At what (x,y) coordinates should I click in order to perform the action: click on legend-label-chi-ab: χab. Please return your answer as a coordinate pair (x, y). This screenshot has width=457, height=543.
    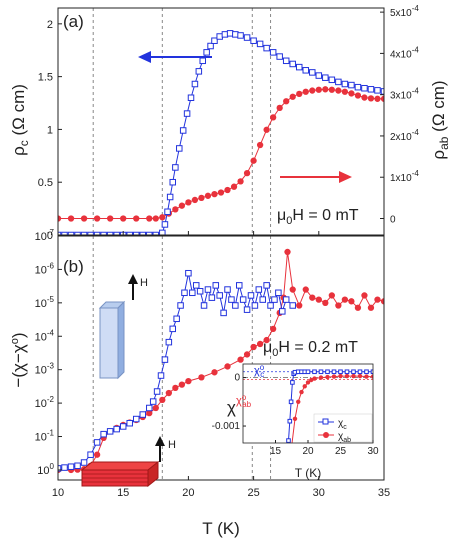
    Looking at the image, I should click on (344, 437).